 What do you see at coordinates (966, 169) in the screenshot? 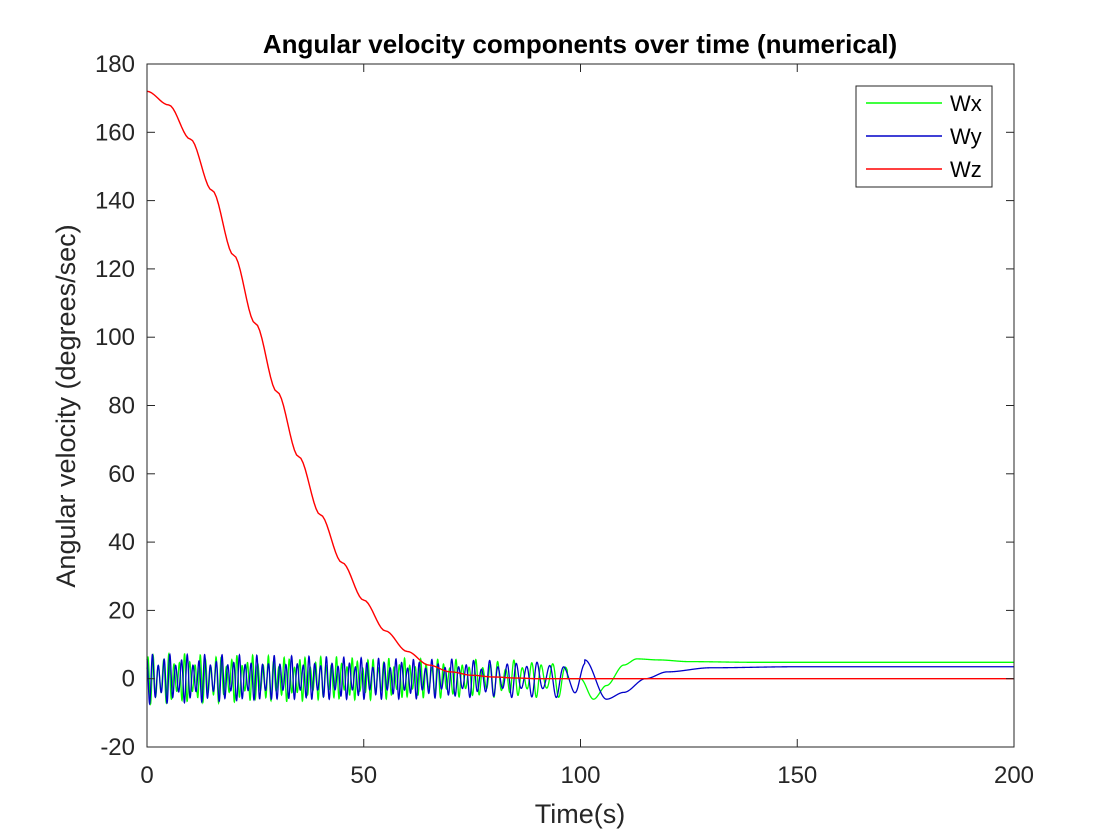
I see `legend-label-wz: Wz` at bounding box center [966, 169].